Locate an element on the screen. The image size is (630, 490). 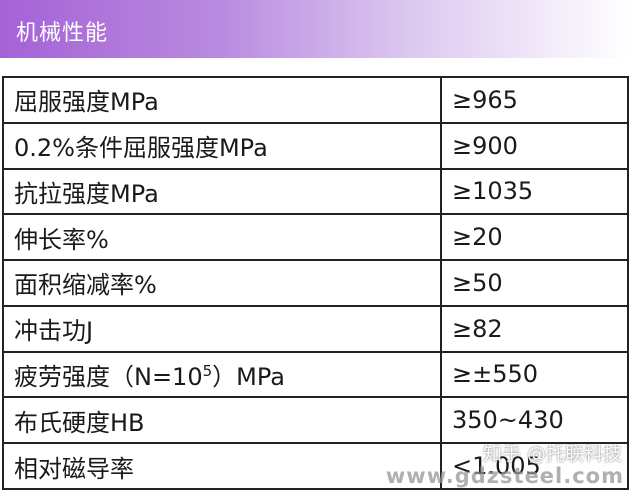
property-name-exponent: 5 is located at coordinates (207, 370).